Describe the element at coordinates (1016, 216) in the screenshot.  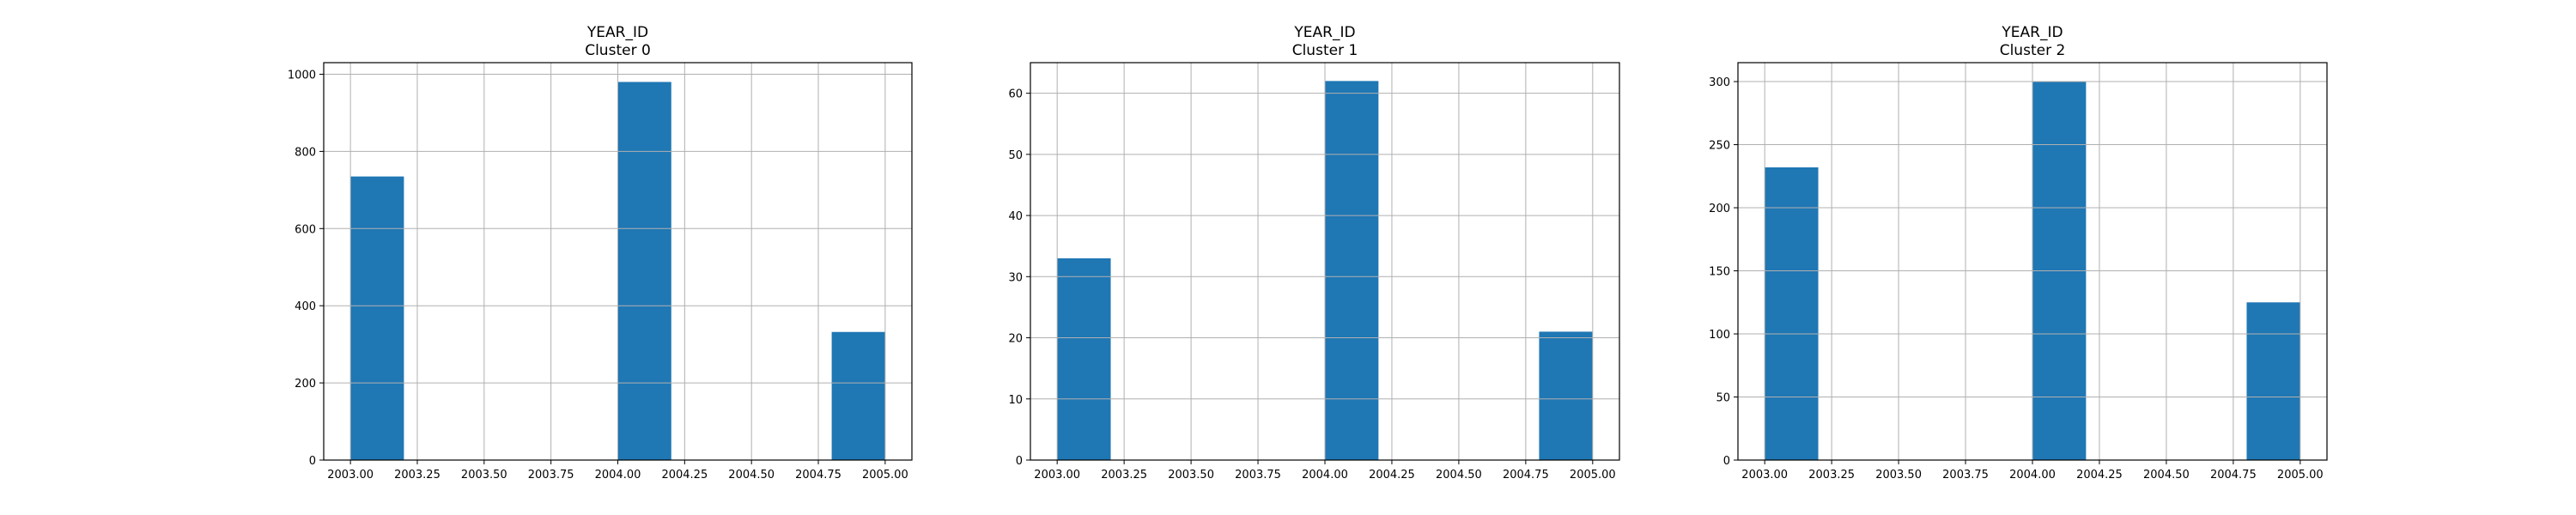
I see `y-tick-label: 40` at that location.